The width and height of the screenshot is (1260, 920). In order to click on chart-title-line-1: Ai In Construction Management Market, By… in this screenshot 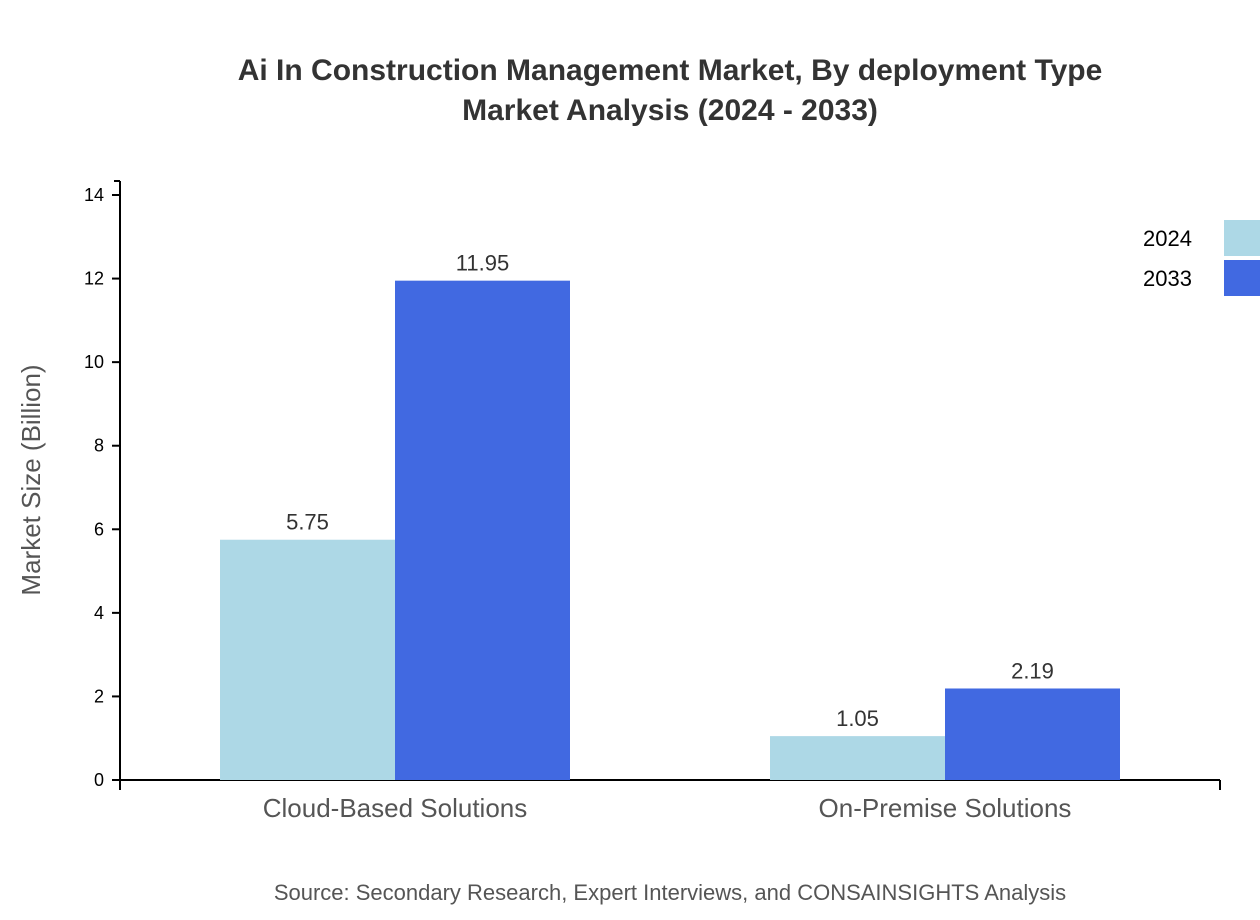, I will do `click(670, 70)`.